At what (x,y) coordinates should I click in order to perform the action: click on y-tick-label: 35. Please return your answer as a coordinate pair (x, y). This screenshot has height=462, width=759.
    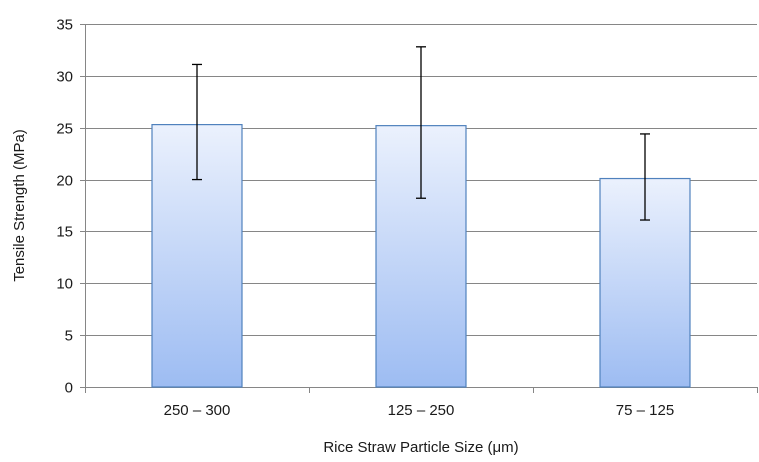
    Looking at the image, I should click on (64, 25).